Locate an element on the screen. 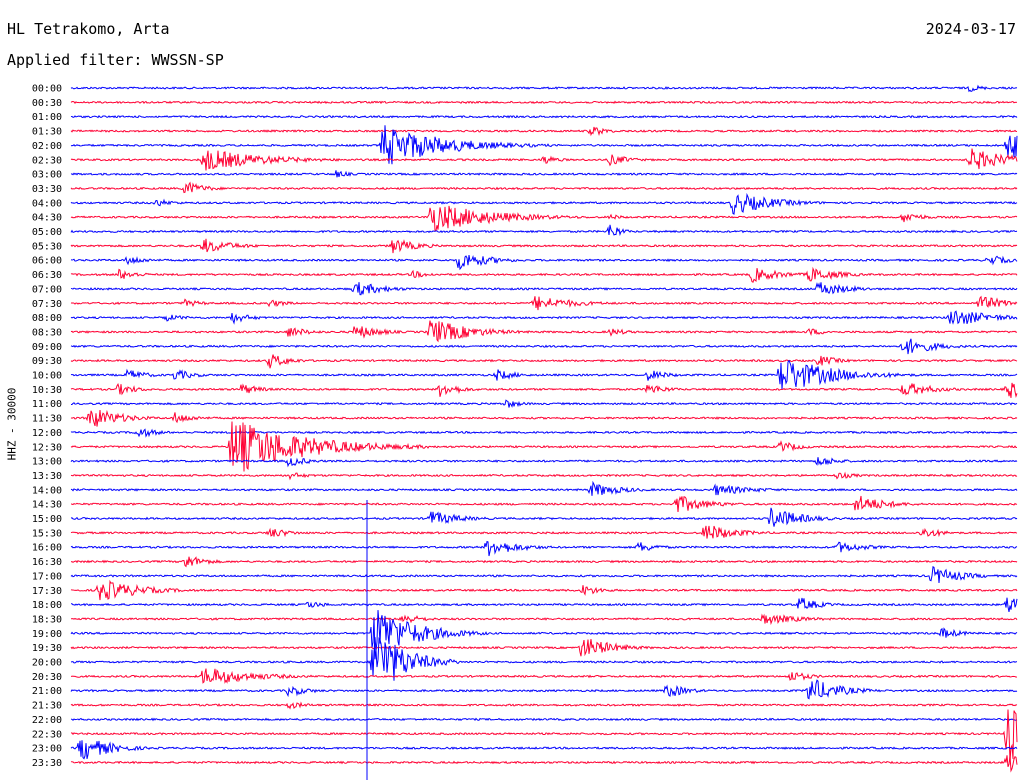 This screenshot has width=1024, height=780. tick-label: 10:00 is located at coordinates (47, 376).